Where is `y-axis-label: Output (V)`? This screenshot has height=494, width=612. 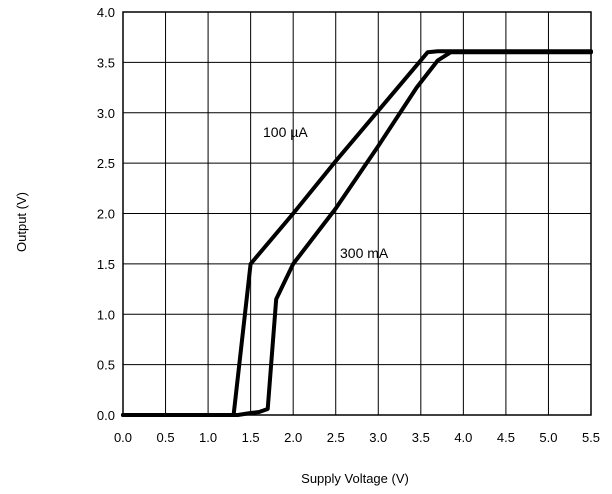 y-axis-label: Output (V) is located at coordinates (21, 222).